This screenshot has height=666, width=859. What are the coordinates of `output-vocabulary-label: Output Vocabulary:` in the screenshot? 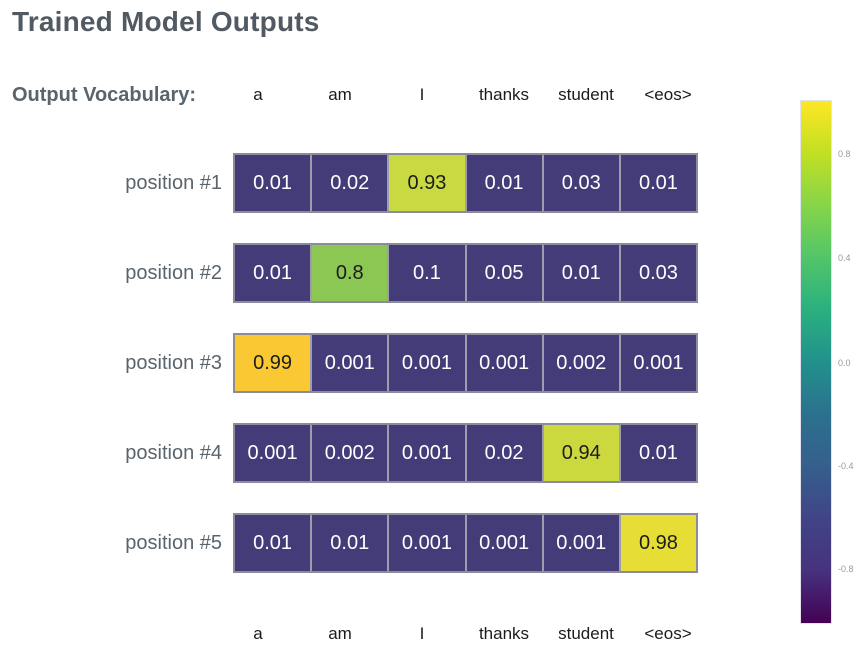 It's located at (104, 95).